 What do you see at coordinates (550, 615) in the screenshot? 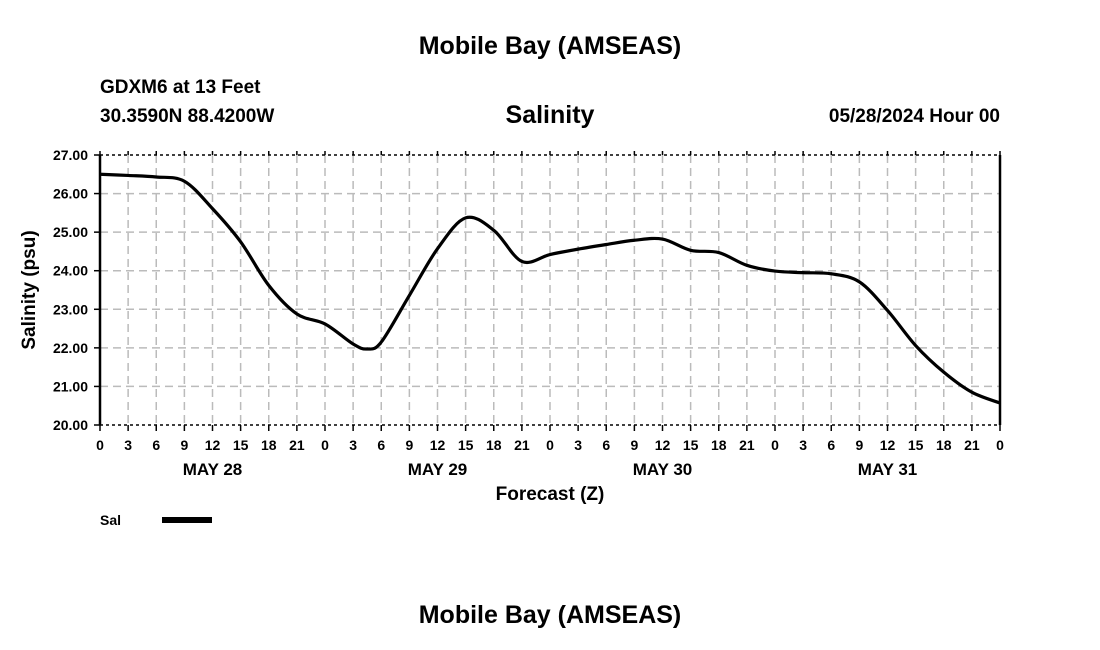
I see `footer-title: Mobile Bay (AMSEAS)` at bounding box center [550, 615].